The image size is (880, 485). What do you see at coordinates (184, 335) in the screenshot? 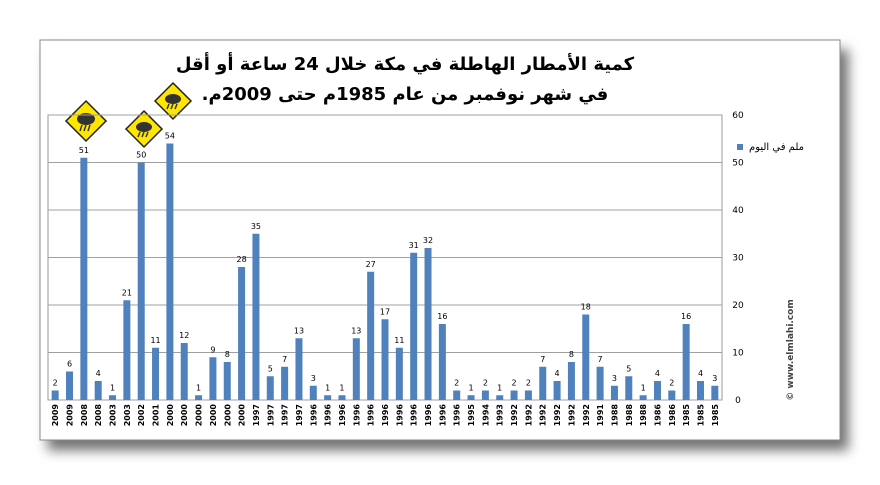
I see `data-label: 12` at bounding box center [184, 335].